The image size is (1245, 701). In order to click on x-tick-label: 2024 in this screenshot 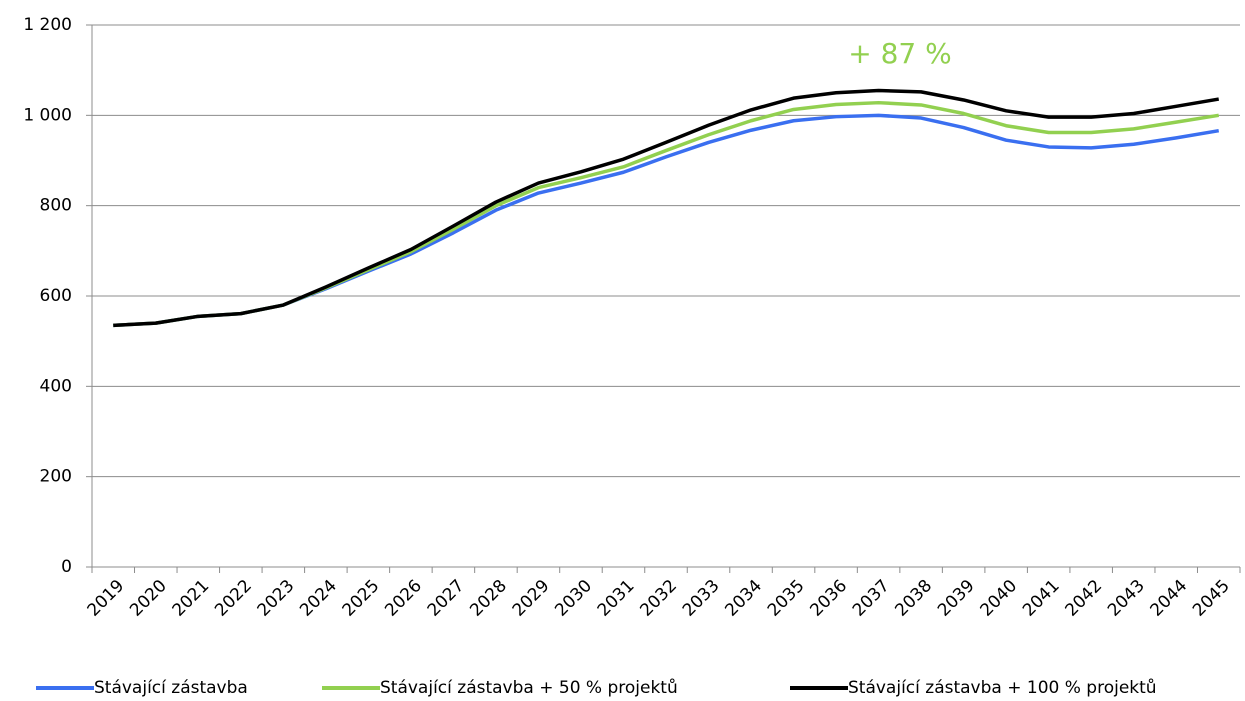, I will do `click(318, 598)`.